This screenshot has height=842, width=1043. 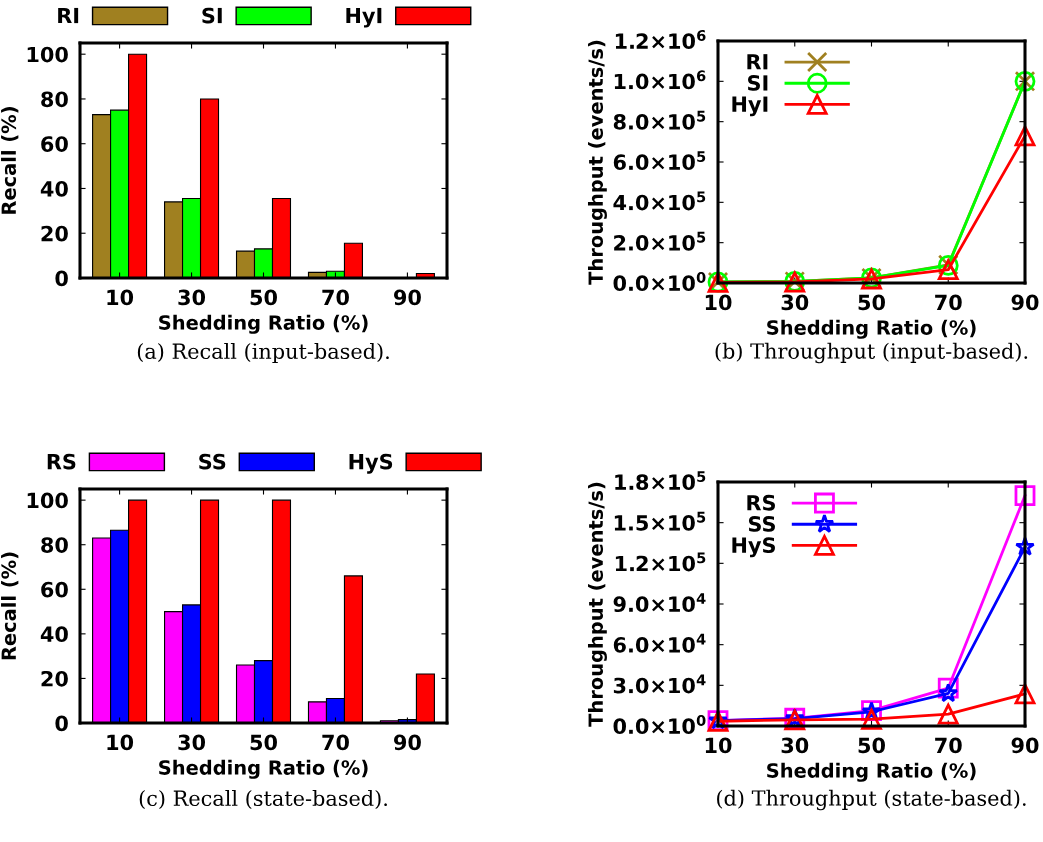 I want to click on y-tick-label: 9.0×10$^{4}$, so click(x=659, y=603).